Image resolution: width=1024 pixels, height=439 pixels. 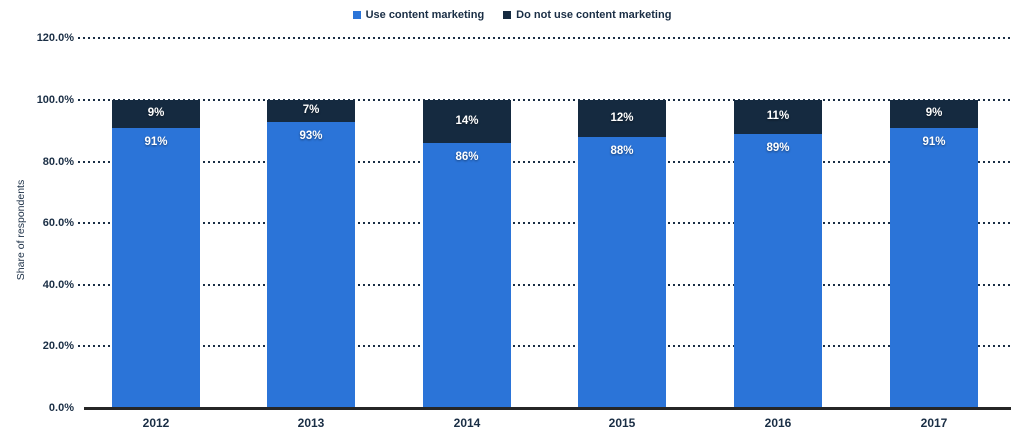 I want to click on data-label-nonuse-2017: 9%, so click(x=934, y=113).